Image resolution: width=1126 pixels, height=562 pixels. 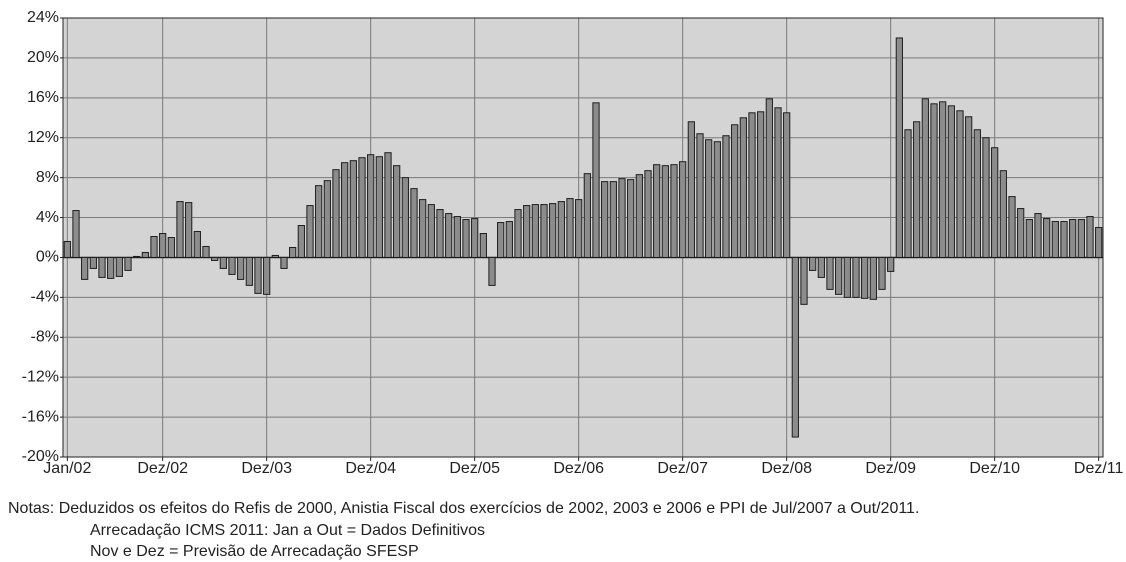 I want to click on x-tick-label: Dez/06, so click(x=578, y=468).